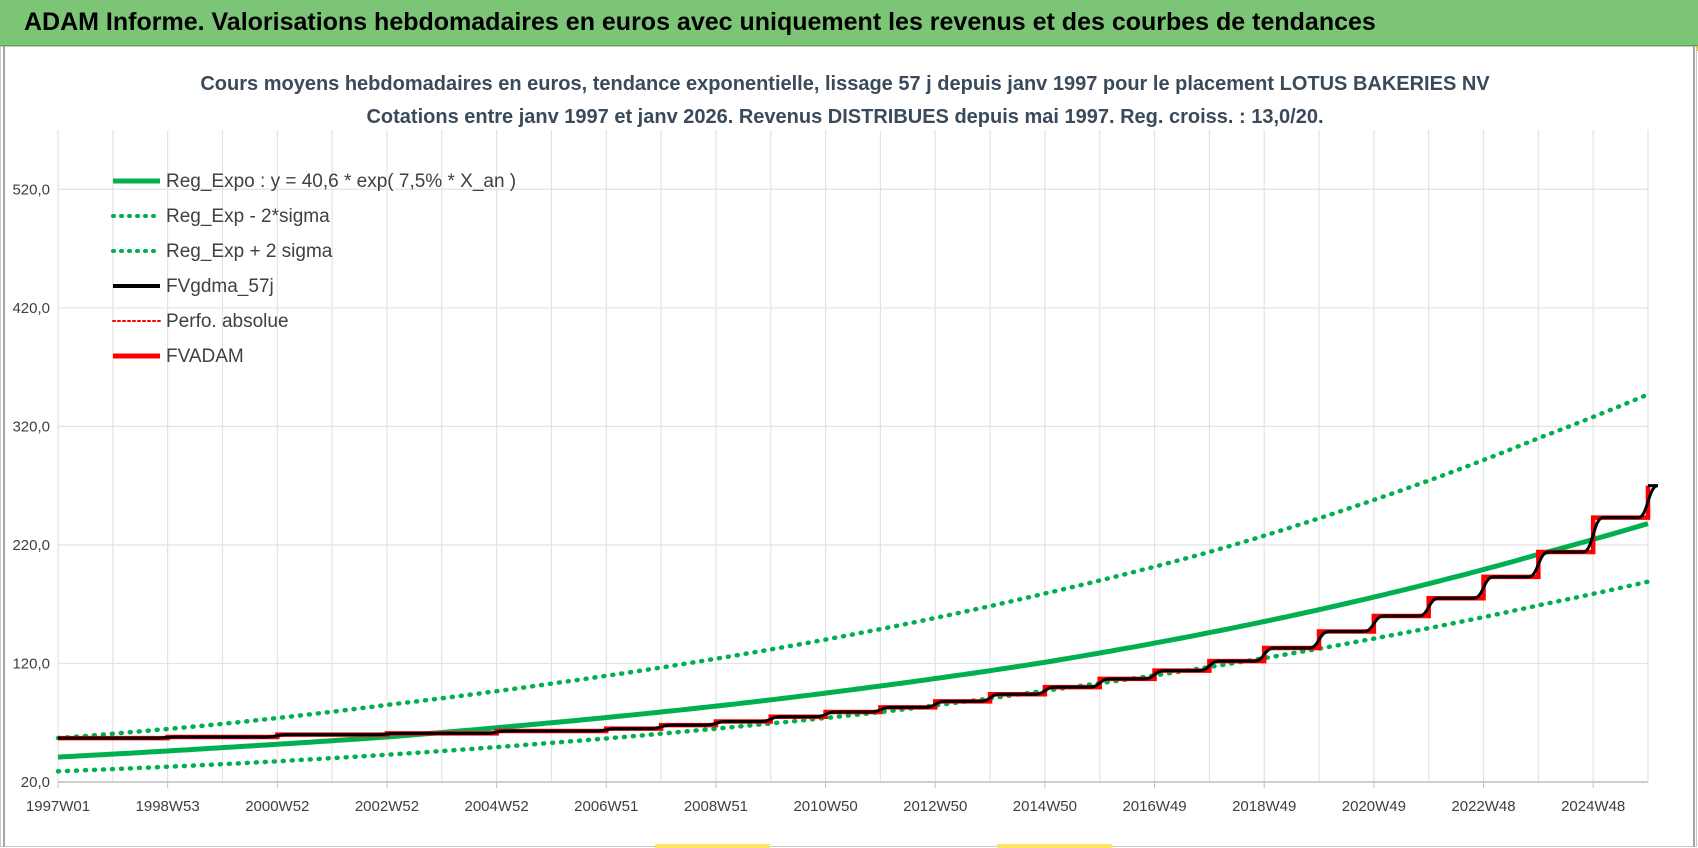 This screenshot has height=848, width=1698. Describe the element at coordinates (825, 806) in the screenshot. I see `x-tick-label: 2010W50` at that location.